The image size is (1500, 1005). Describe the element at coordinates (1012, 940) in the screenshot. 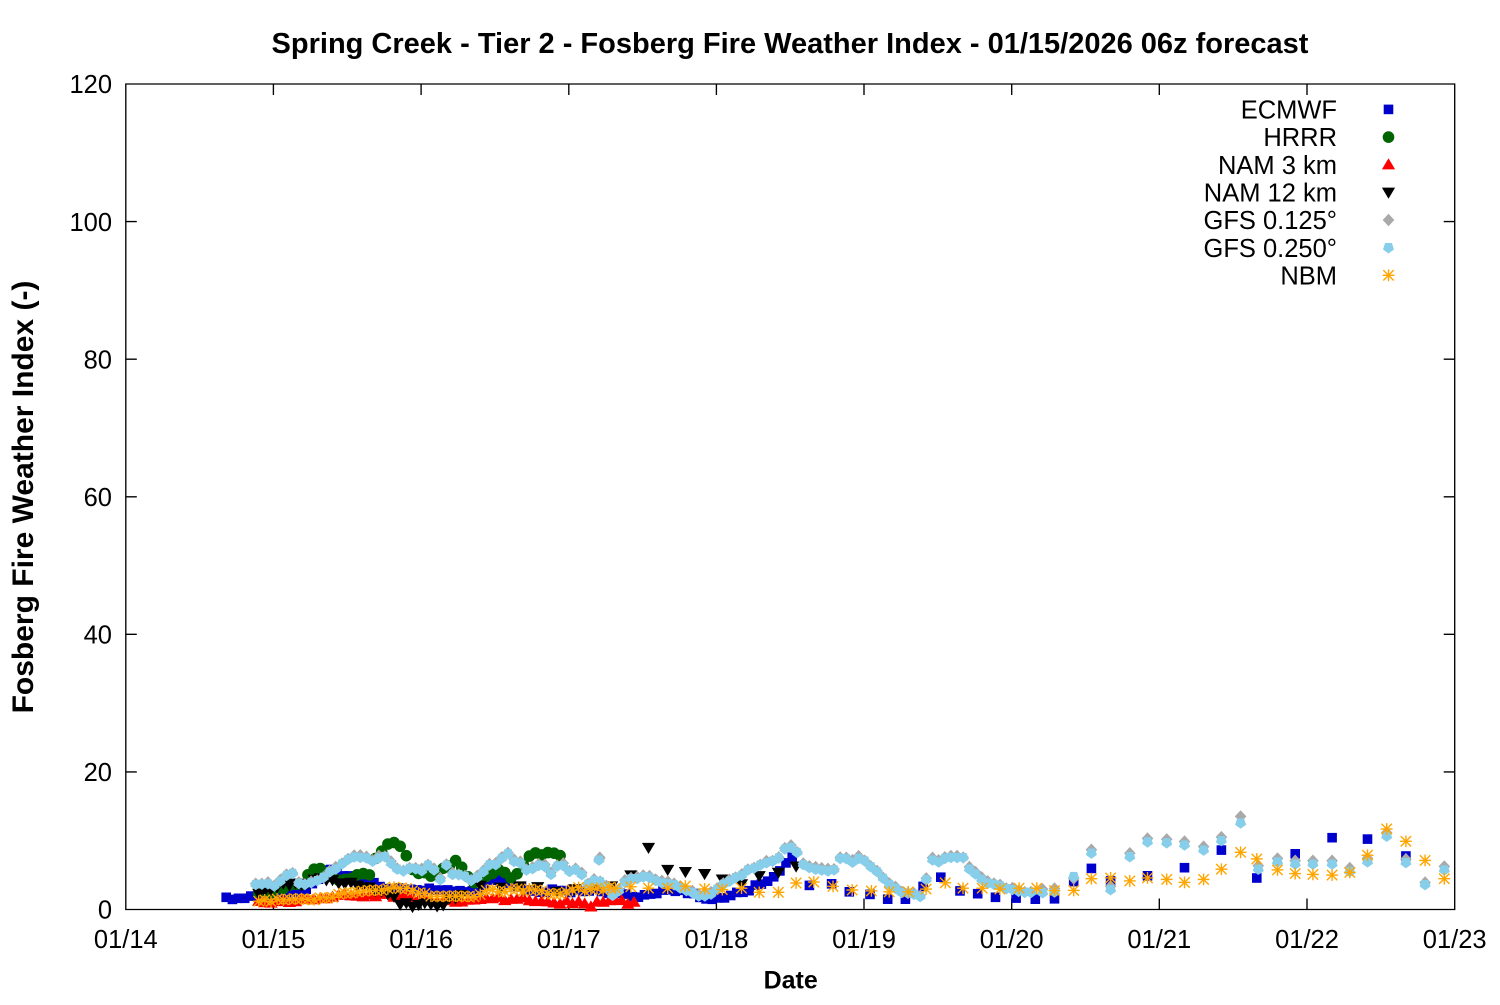

I see `svg-text: 01/20` at that location.